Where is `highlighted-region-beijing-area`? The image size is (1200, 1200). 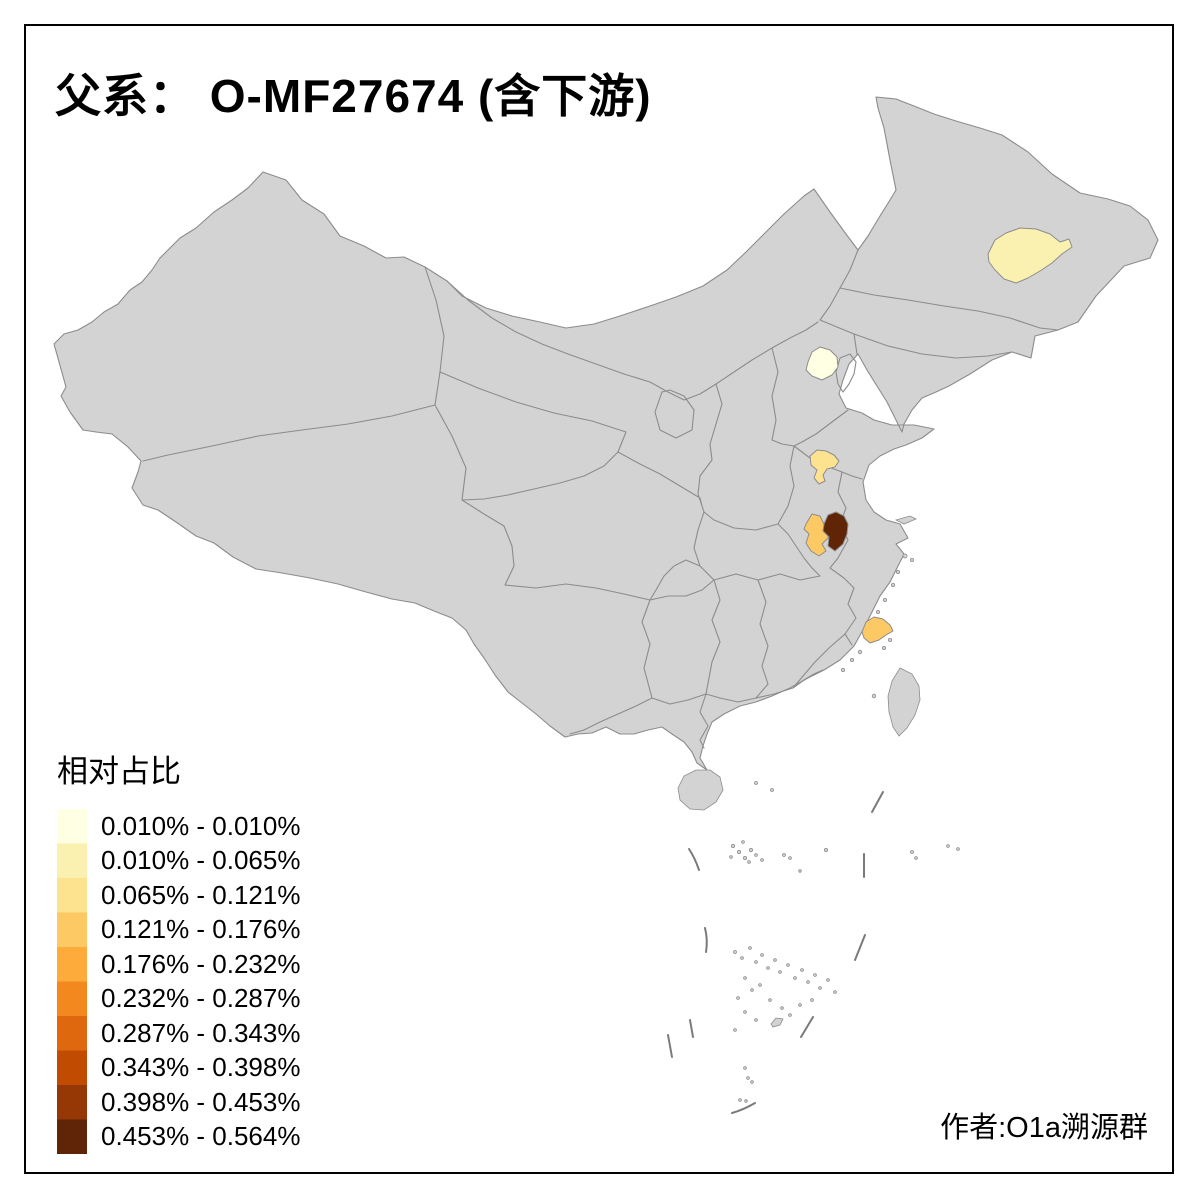
highlighted-region-beijing-area is located at coordinates (822, 363).